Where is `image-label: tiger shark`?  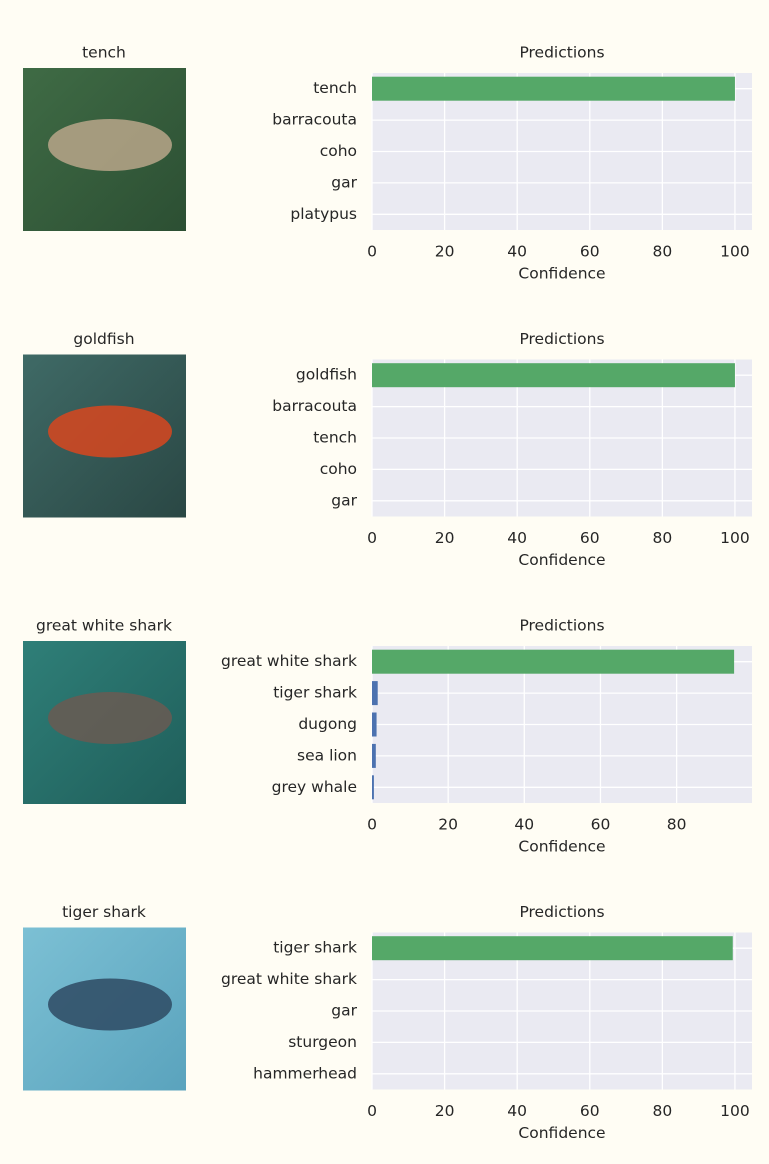
image-label: tiger shark is located at coordinates (104, 912).